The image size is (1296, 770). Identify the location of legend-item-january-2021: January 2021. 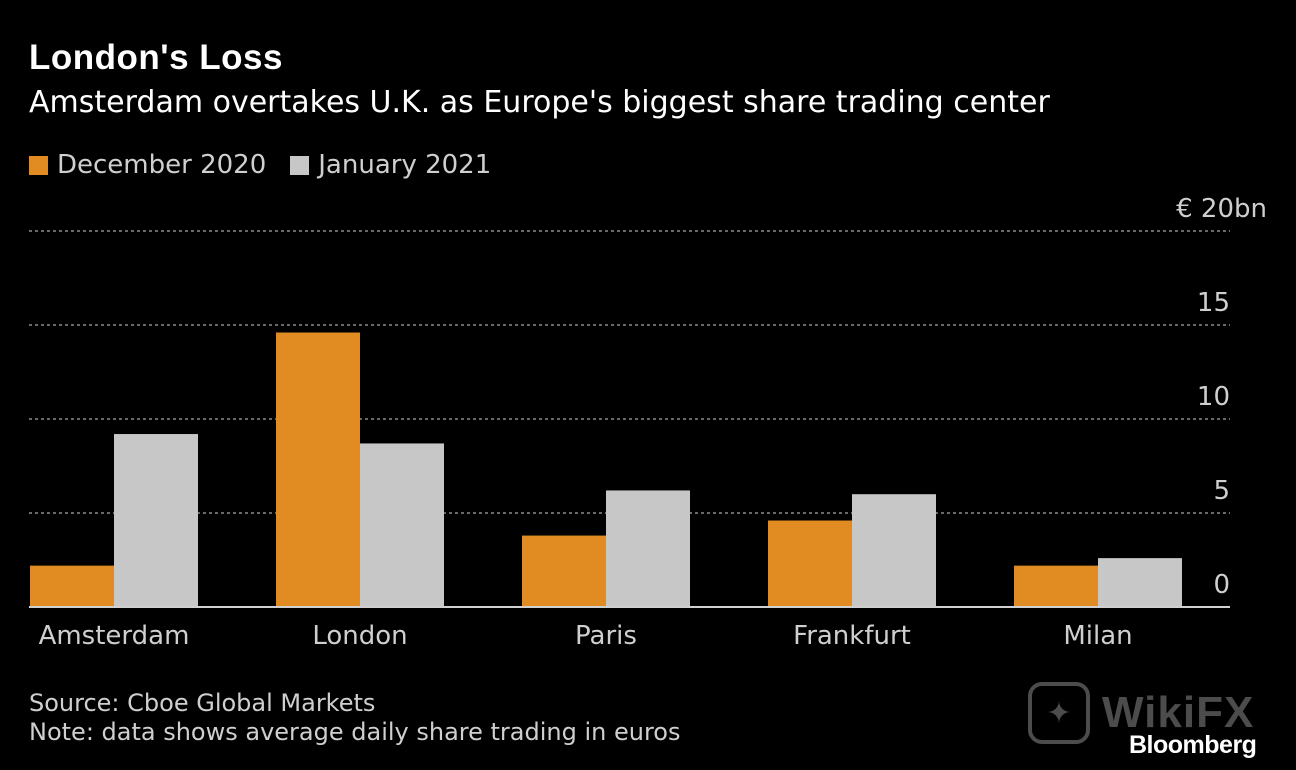
(390, 165).